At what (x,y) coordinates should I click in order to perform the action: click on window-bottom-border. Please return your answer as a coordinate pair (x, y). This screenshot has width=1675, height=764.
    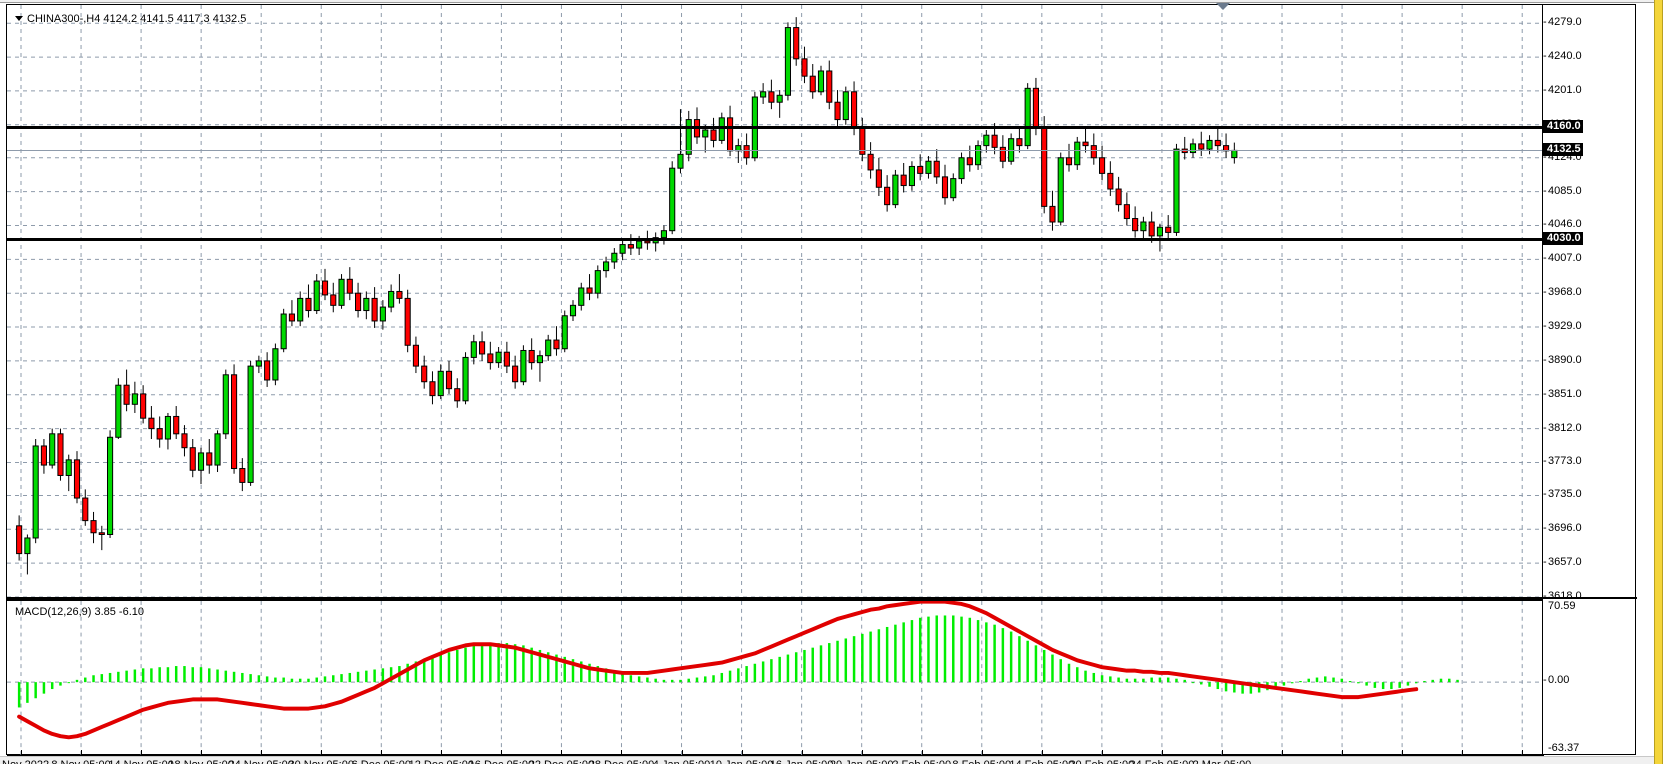
    Looking at the image, I should click on (837, 760).